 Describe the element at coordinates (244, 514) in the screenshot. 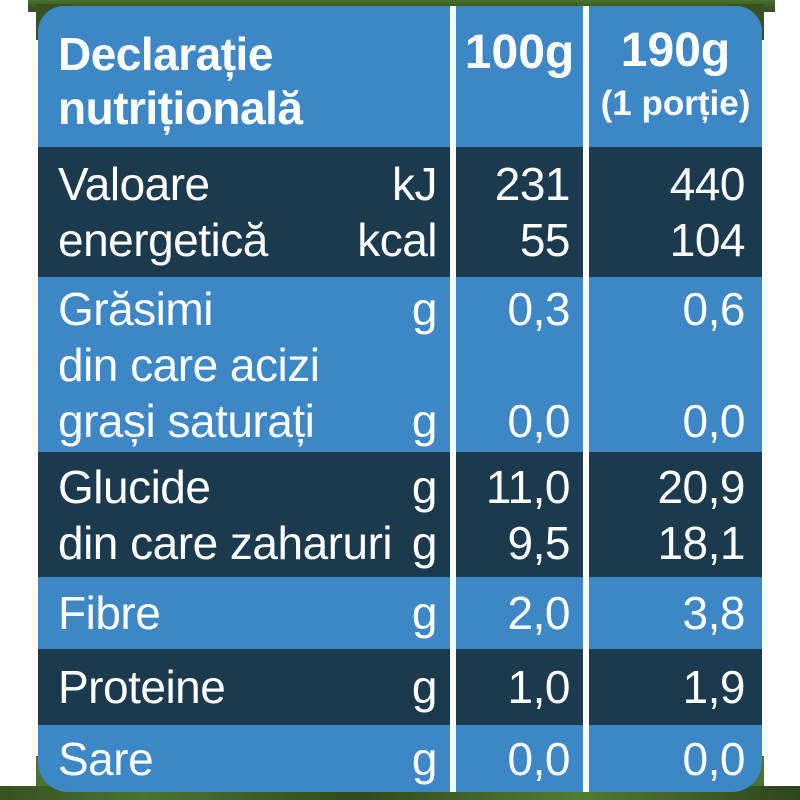

I see `row-carbohydrate-label: Glucide g din care zaharuri g` at that location.